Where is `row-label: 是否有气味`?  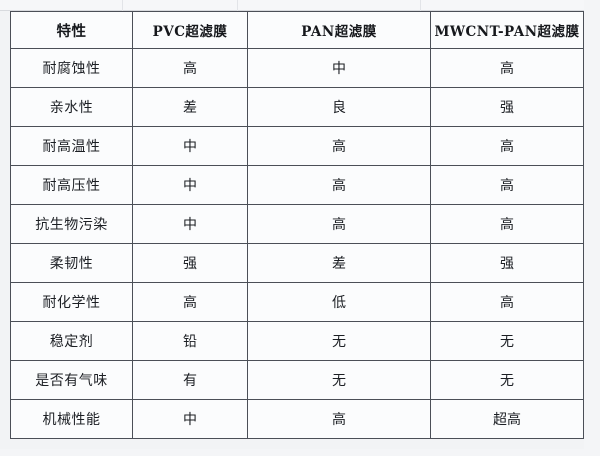 row-label: 是否有气味 is located at coordinates (71, 380).